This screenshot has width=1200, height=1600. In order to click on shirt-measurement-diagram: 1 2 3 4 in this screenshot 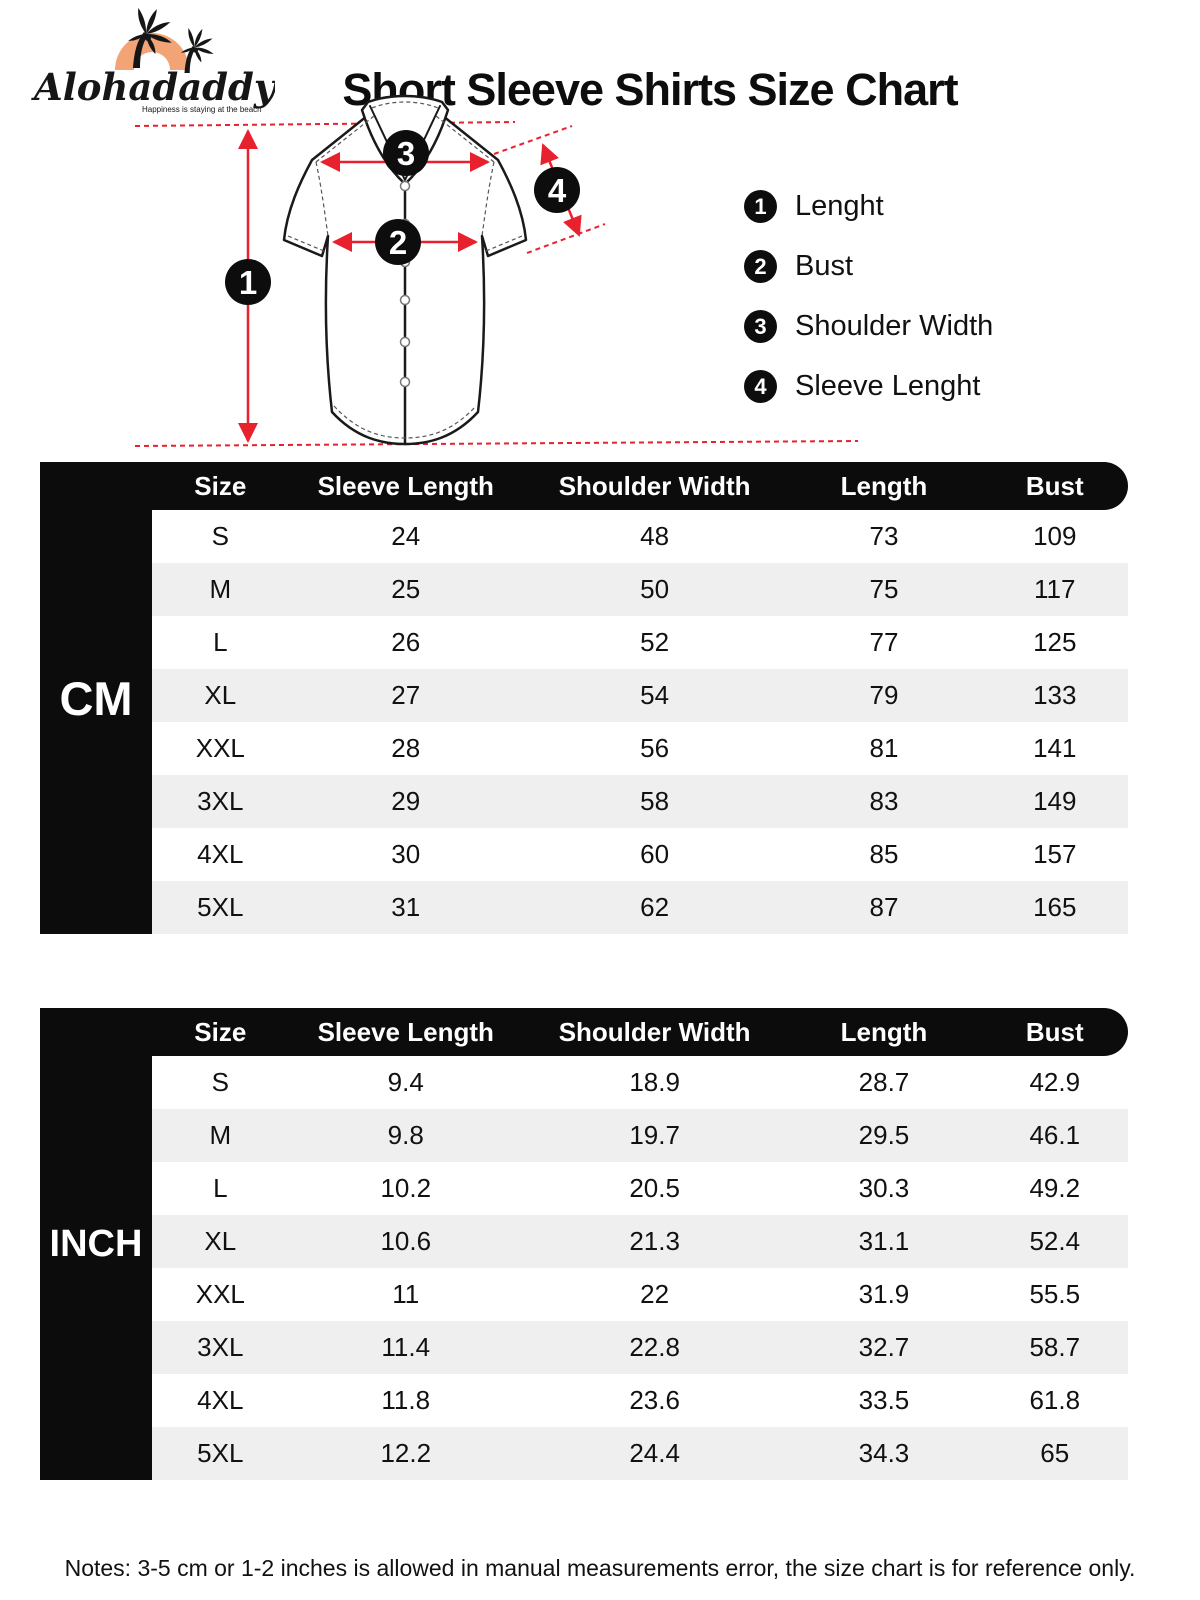, I will do `click(496, 270)`.